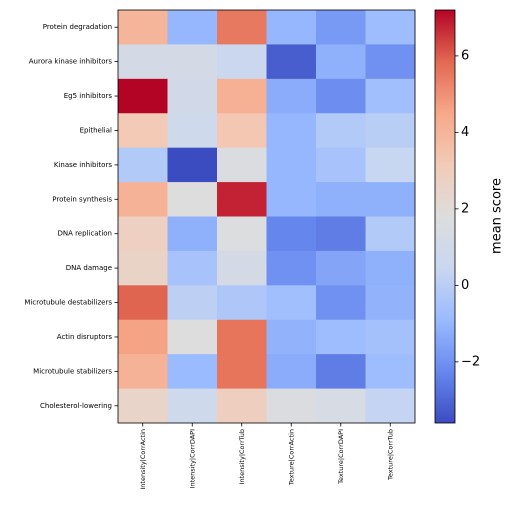 Image resolution: width=514 pixels, height=515 pixels. Describe the element at coordinates (470, 361) in the screenshot. I see `colorbar-tick-label: −2` at that location.